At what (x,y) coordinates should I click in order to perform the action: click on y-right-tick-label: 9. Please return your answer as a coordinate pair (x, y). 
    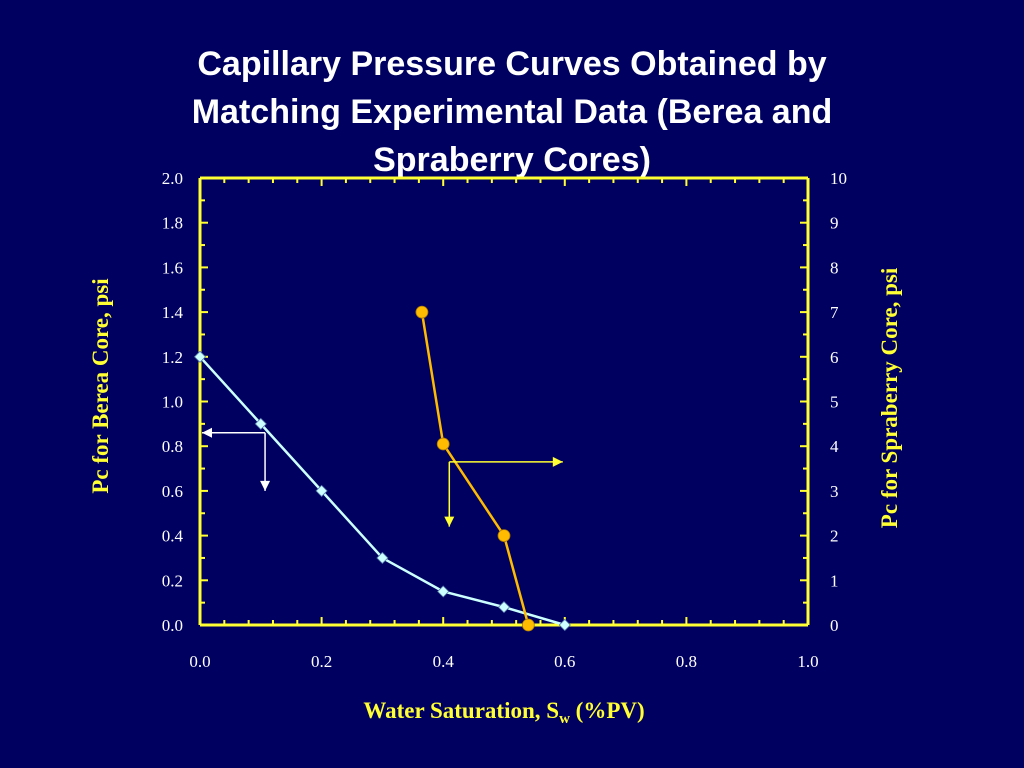
    Looking at the image, I should click on (834, 223).